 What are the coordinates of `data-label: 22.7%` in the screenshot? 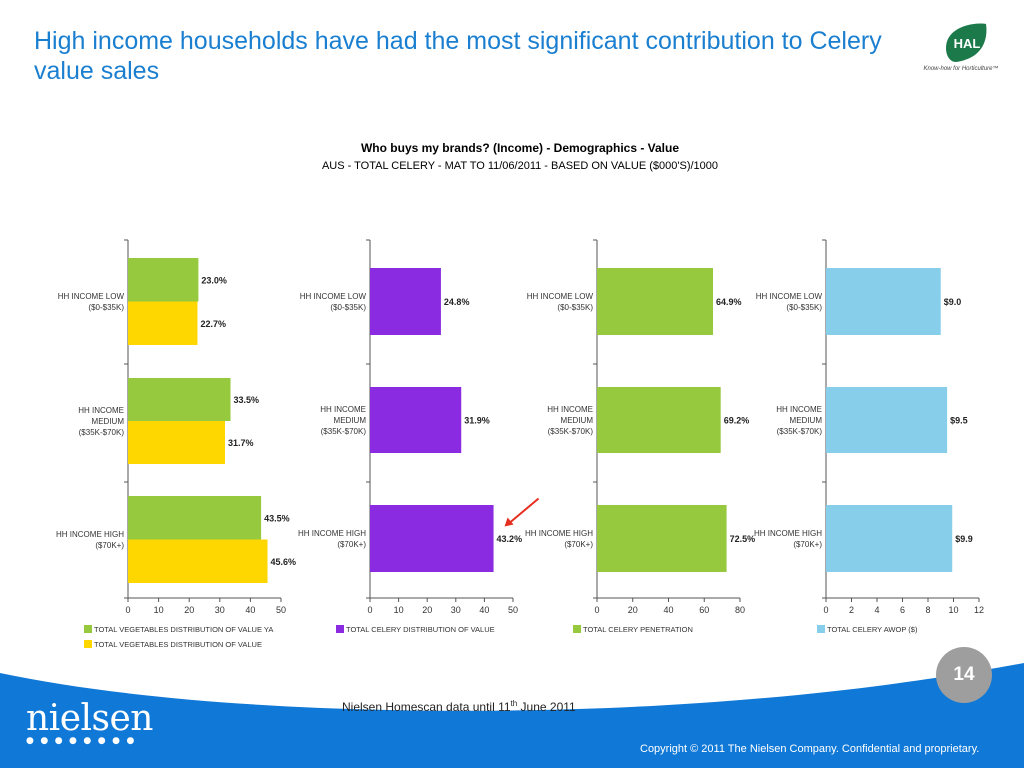 It's located at (213, 324).